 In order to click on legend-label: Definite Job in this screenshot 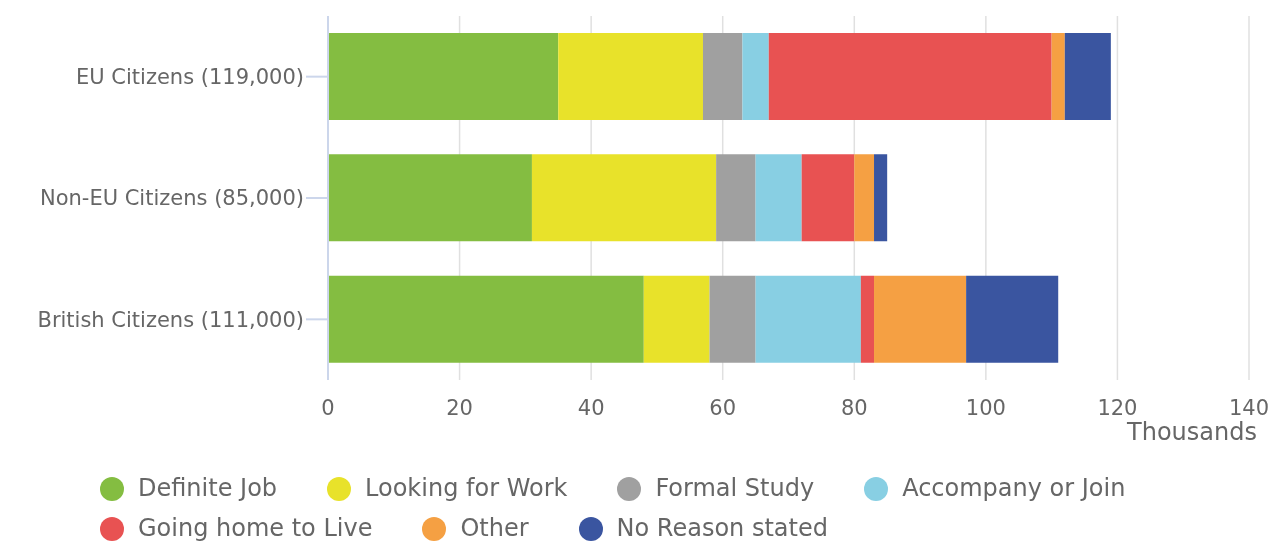, I will do `click(208, 488)`.